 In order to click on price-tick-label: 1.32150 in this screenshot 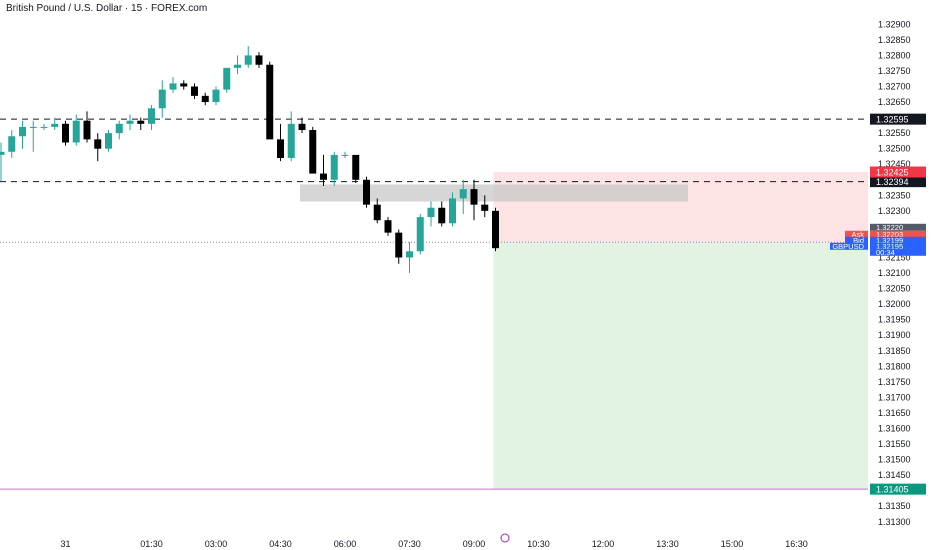, I will do `click(894, 258)`.